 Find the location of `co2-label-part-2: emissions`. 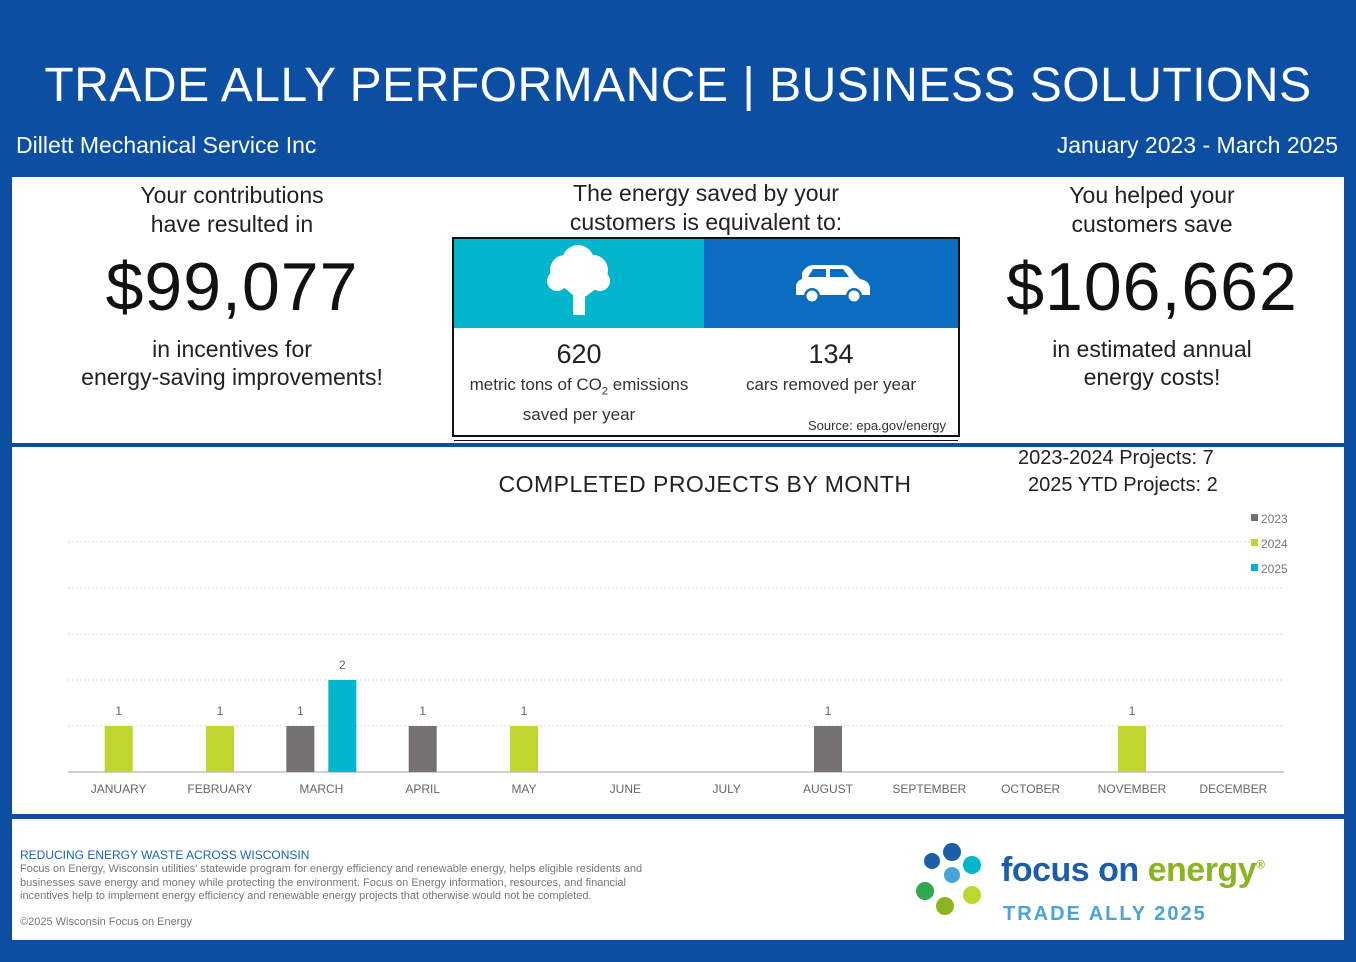

co2-label-part-2: emissions is located at coordinates (648, 384).